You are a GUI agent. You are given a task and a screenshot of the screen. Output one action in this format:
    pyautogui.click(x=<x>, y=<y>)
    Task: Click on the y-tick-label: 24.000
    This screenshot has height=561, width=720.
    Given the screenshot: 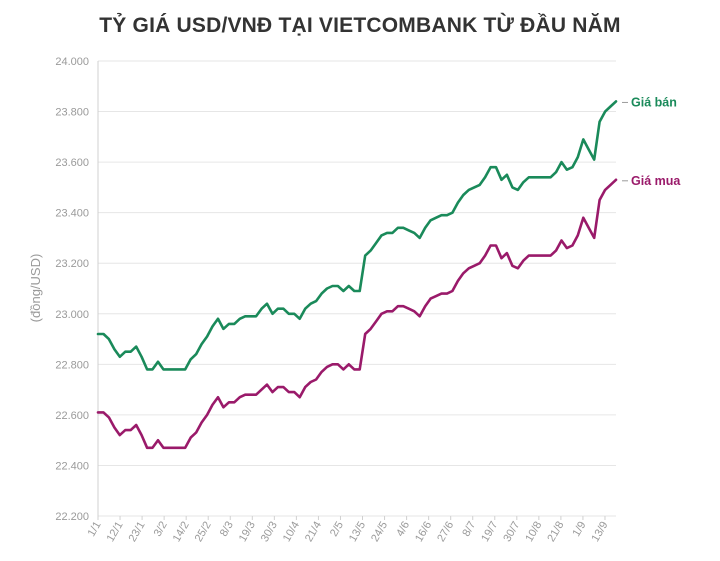 What is the action you would take?
    pyautogui.click(x=72, y=62)
    